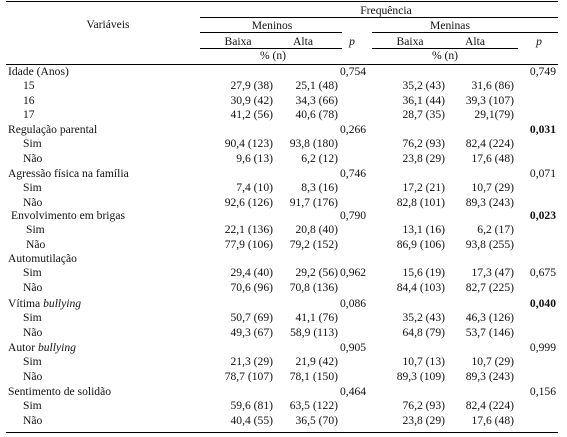 This screenshot has width=567, height=437. What do you see at coordinates (271, 32) in the screenshot?
I see `header-boys-rule` at bounding box center [271, 32].